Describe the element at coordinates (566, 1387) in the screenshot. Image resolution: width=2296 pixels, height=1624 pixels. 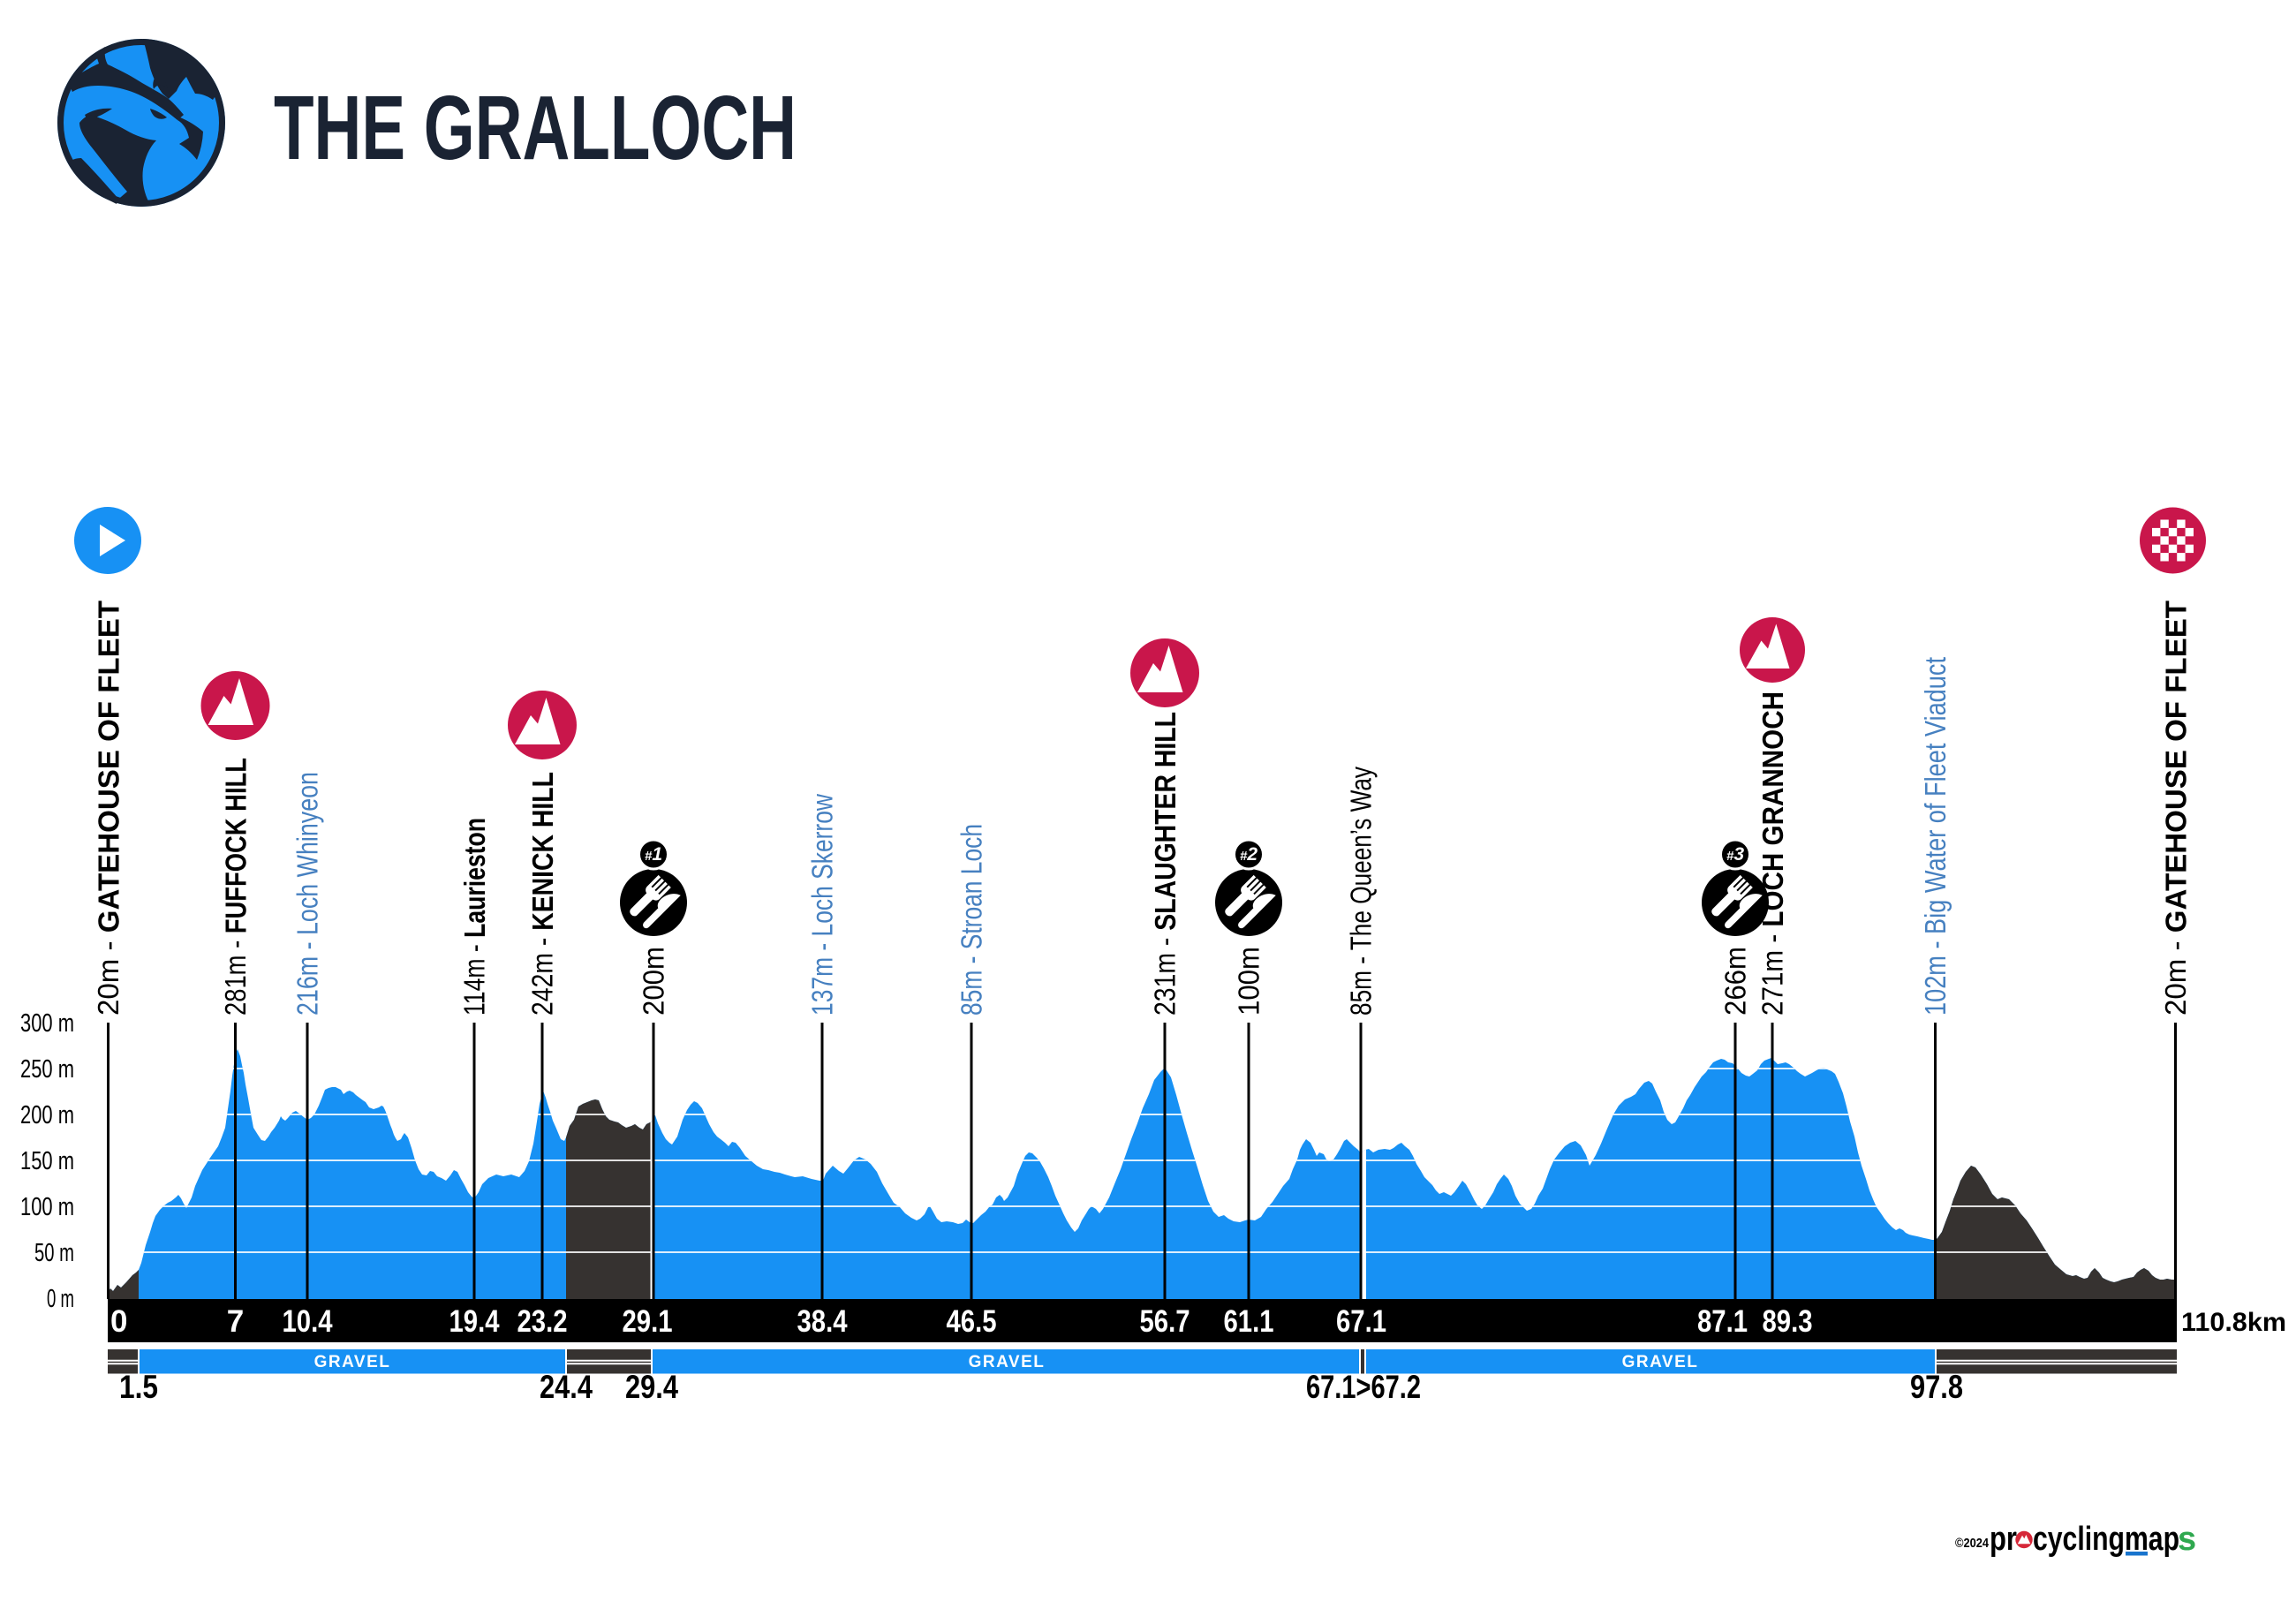
I see `svg-text: 24.4` at that location.